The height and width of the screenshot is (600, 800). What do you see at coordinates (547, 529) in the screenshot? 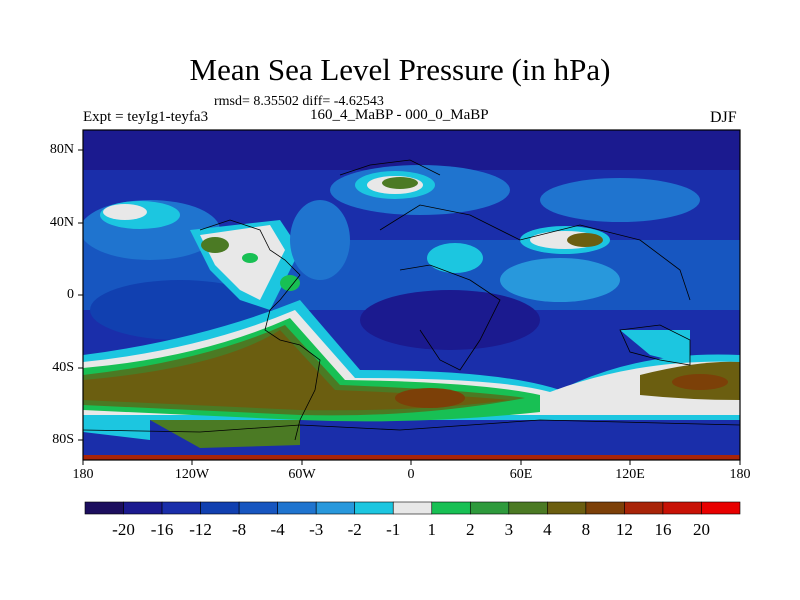
I see `colorbar-label: 4` at bounding box center [547, 529].